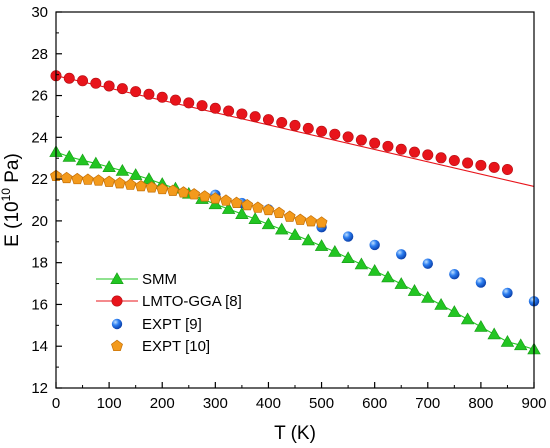 The image size is (550, 448). Describe the element at coordinates (136, 279) in the screenshot. I see `legend-item: SMM` at that location.